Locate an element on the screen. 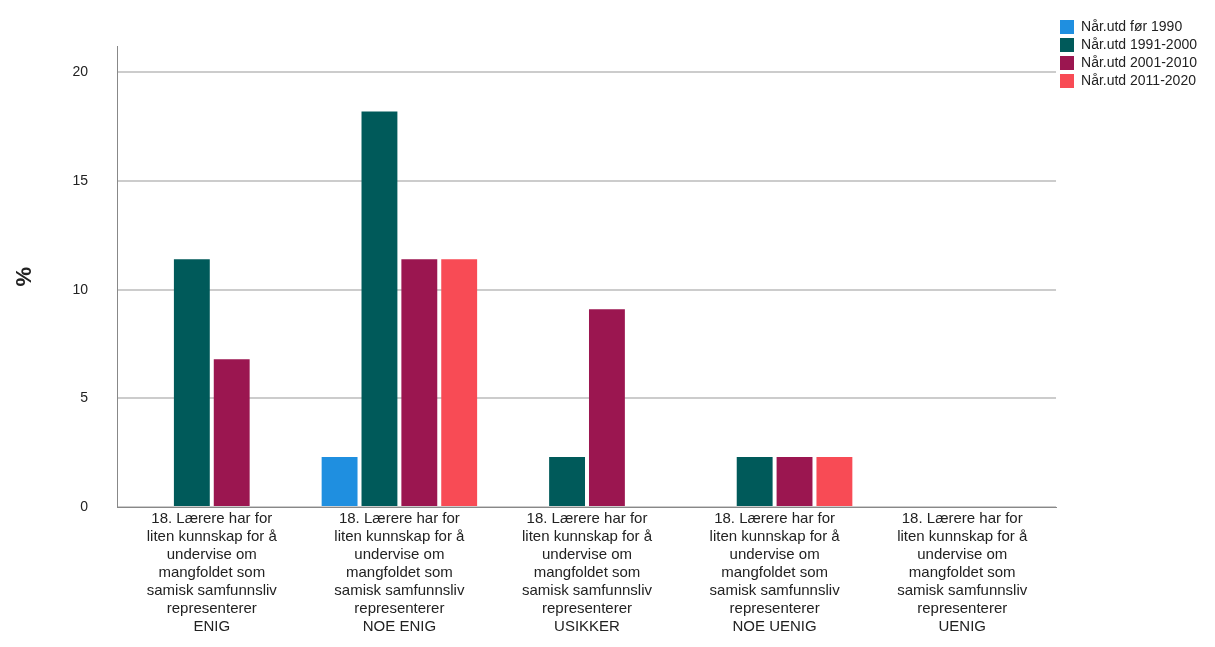  x-tick-label: 18. Lærere har for liten kunnskap for å undervise om mangfoldet som samisk samfunnsliv representerer ENIG is located at coordinates (212, 572).